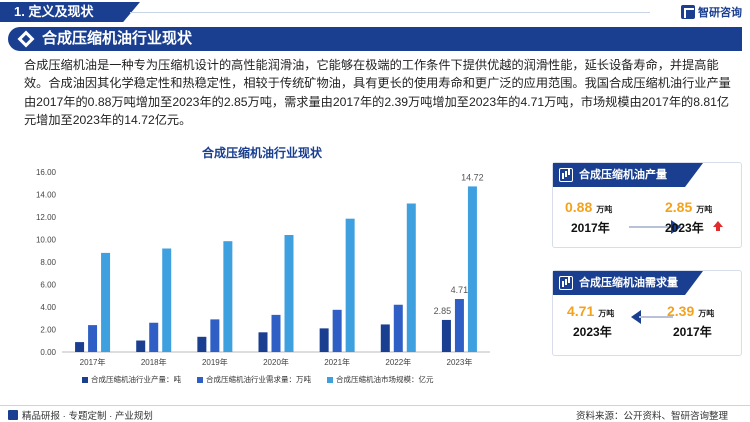  I want to click on card-title: 合成压缩机油产量, so click(623, 175).